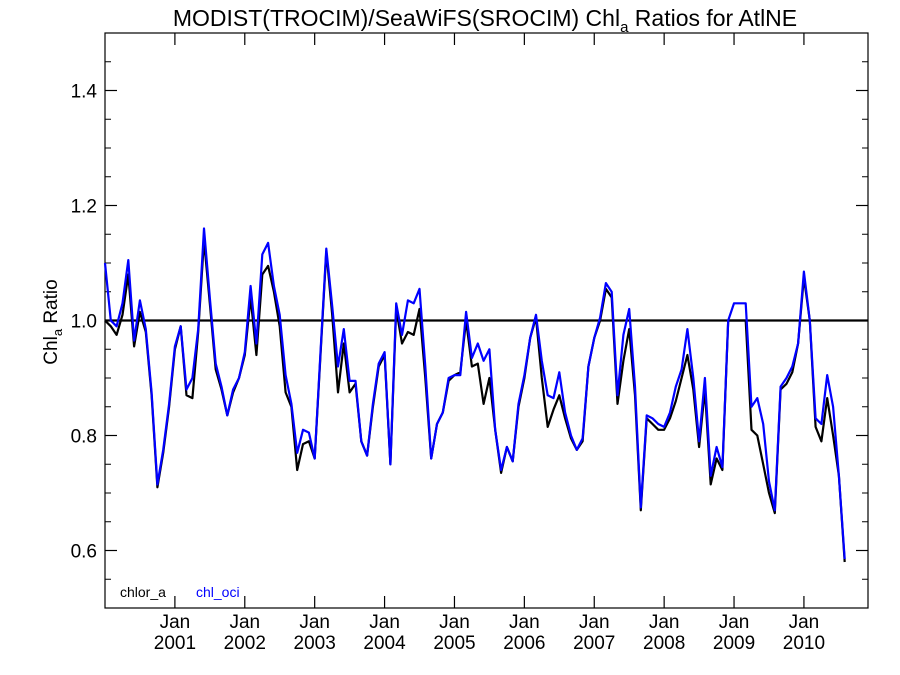 Image resolution: width=900 pixels, height=675 pixels. Describe the element at coordinates (712, 18) in the screenshot. I see `chart-title-suffix: Ratios for AtlNE` at that location.